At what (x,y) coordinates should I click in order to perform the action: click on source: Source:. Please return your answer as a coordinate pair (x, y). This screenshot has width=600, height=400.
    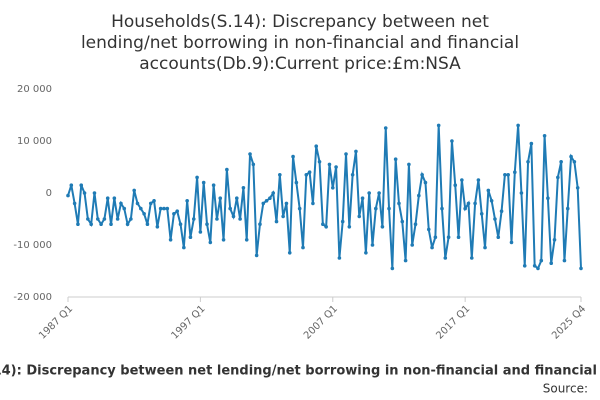
    Looking at the image, I should click on (565, 389).